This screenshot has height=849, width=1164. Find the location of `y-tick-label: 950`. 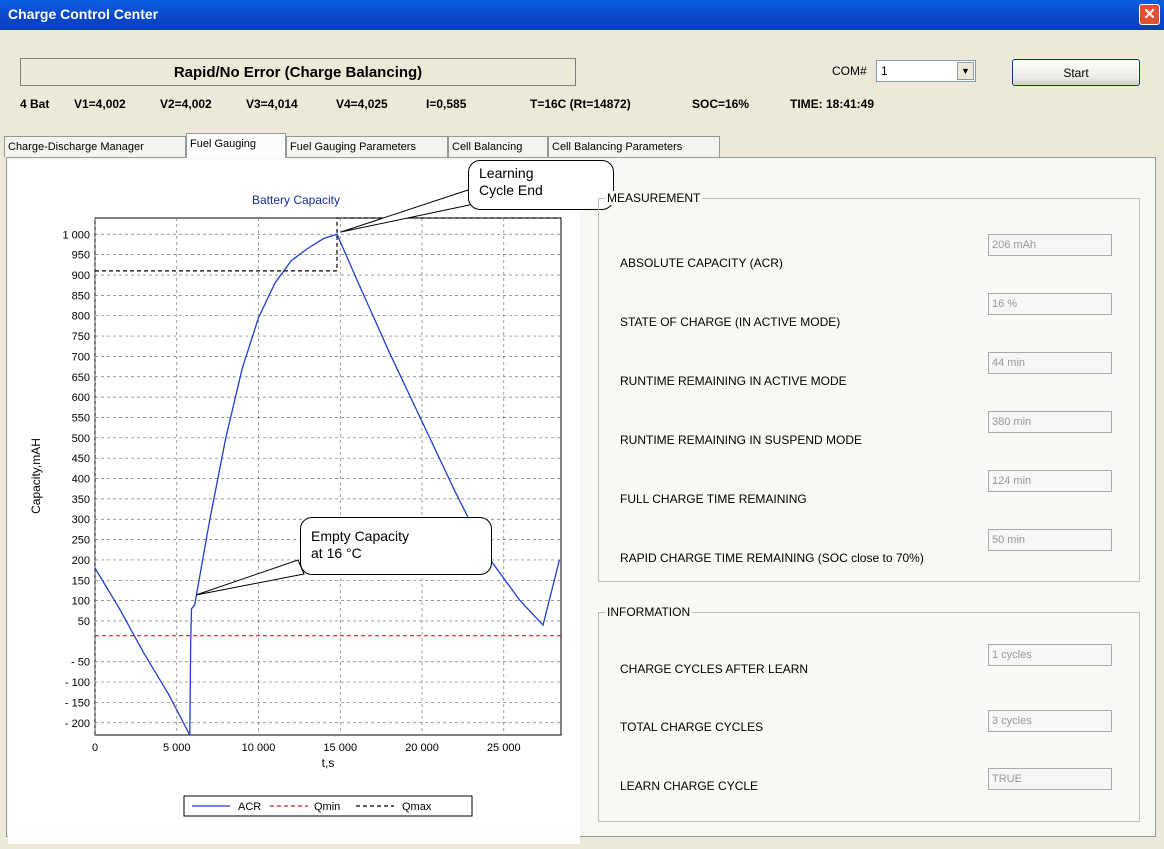

y-tick-label: 950 is located at coordinates (81, 256).